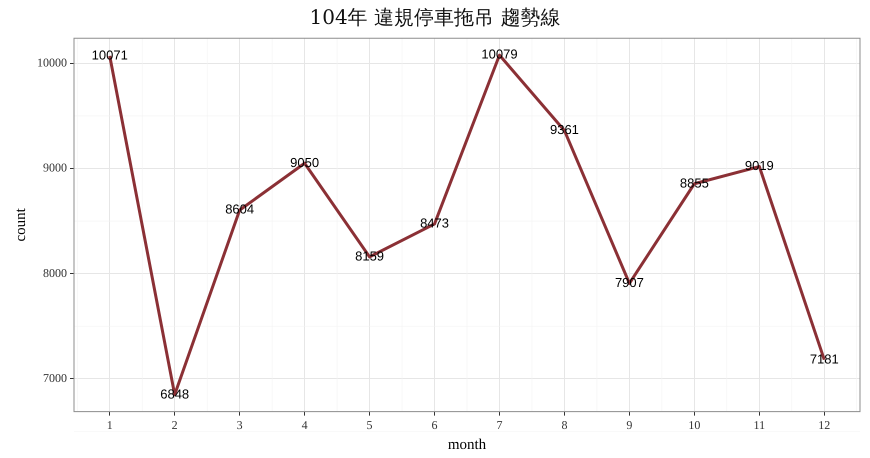 This screenshot has height=458, width=870. What do you see at coordinates (369, 256) in the screenshot?
I see `data-label: 8159` at bounding box center [369, 256].